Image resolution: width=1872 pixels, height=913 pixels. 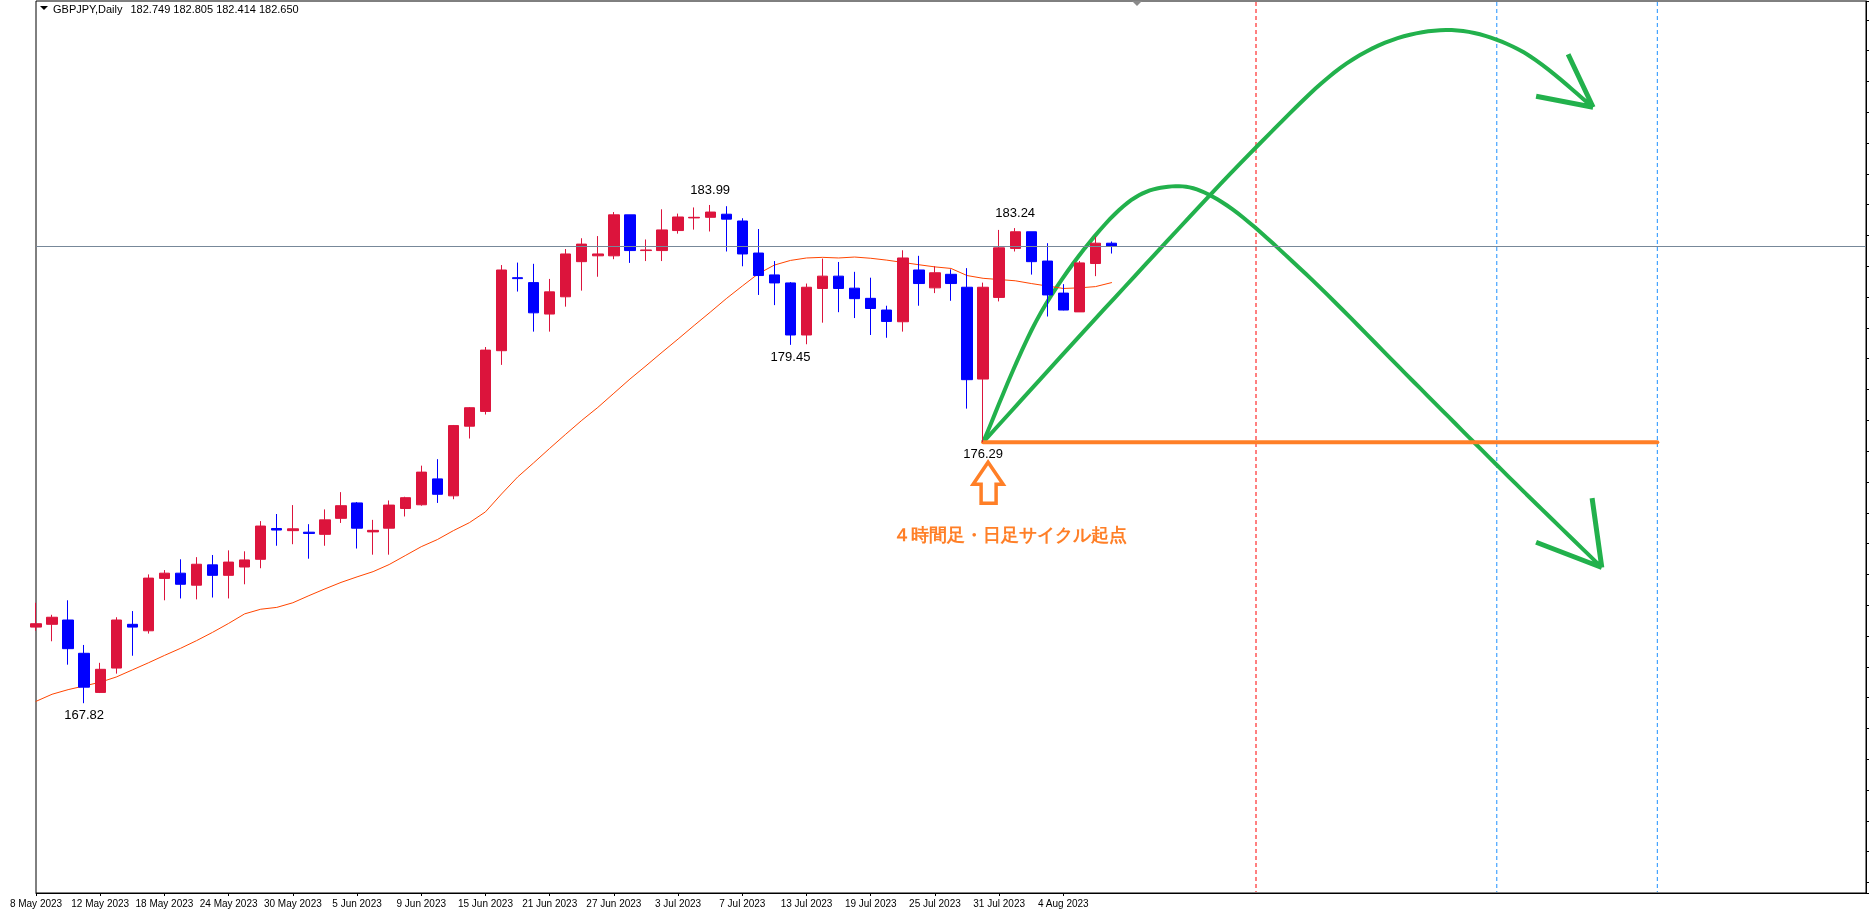 What do you see at coordinates (36, 903) in the screenshot?
I see `x-tick-label: 8 May 2023` at bounding box center [36, 903].